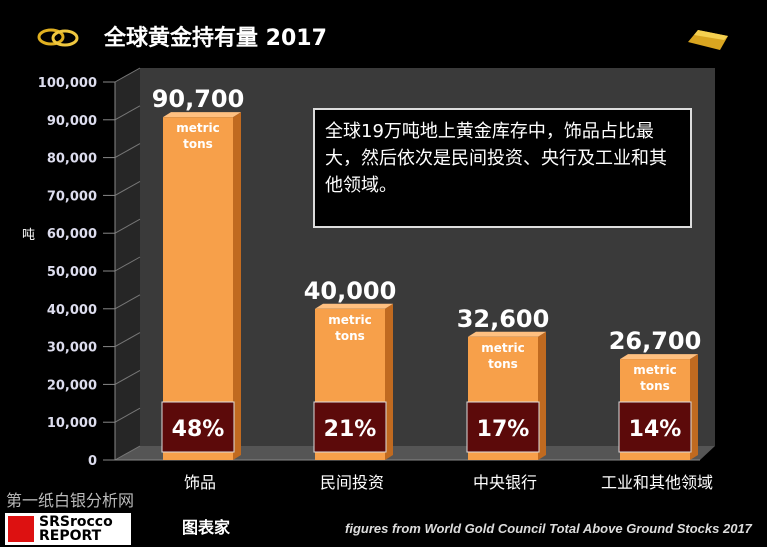 The image size is (767, 547). Describe the element at coordinates (72, 385) in the screenshot. I see `y-tick-label: 20,000` at that location.